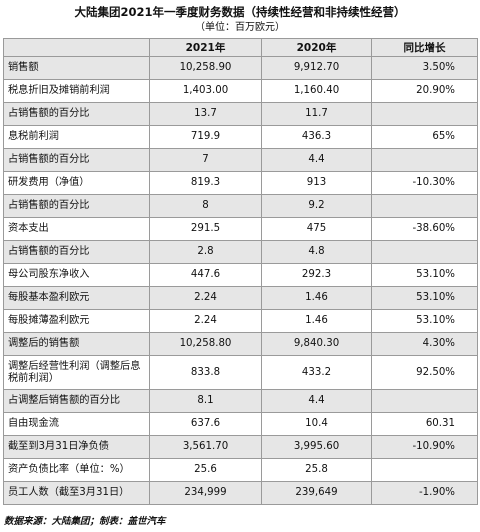 This screenshot has height=532, width=480. Describe the element at coordinates (316, 493) in the screenshot. I see `value-2020: 239,649` at that location.